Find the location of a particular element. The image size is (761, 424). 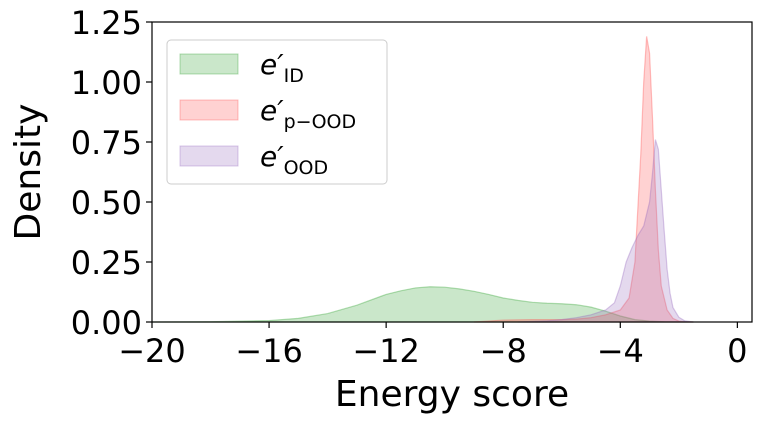

y-tick-label: 0.25 is located at coordinates (106, 263).